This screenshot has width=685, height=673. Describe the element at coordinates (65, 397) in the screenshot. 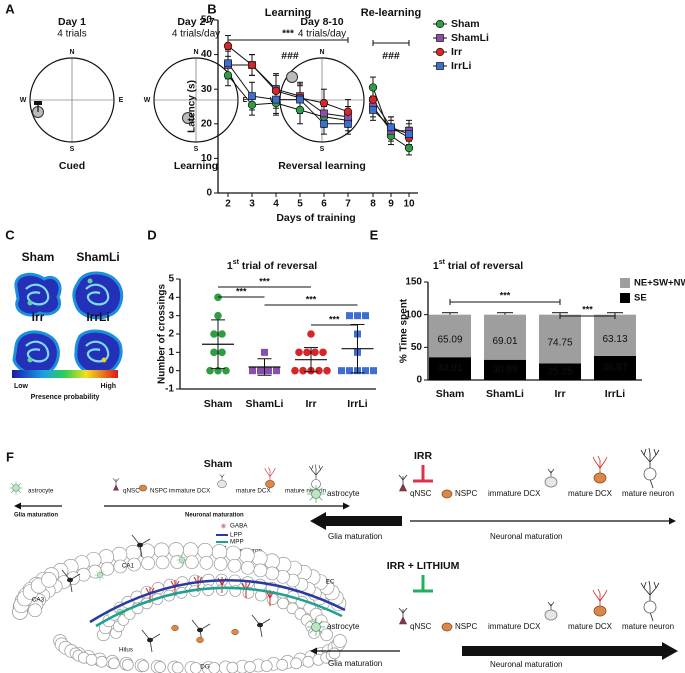

I see `colorbar-title: Presence probability` at that location.